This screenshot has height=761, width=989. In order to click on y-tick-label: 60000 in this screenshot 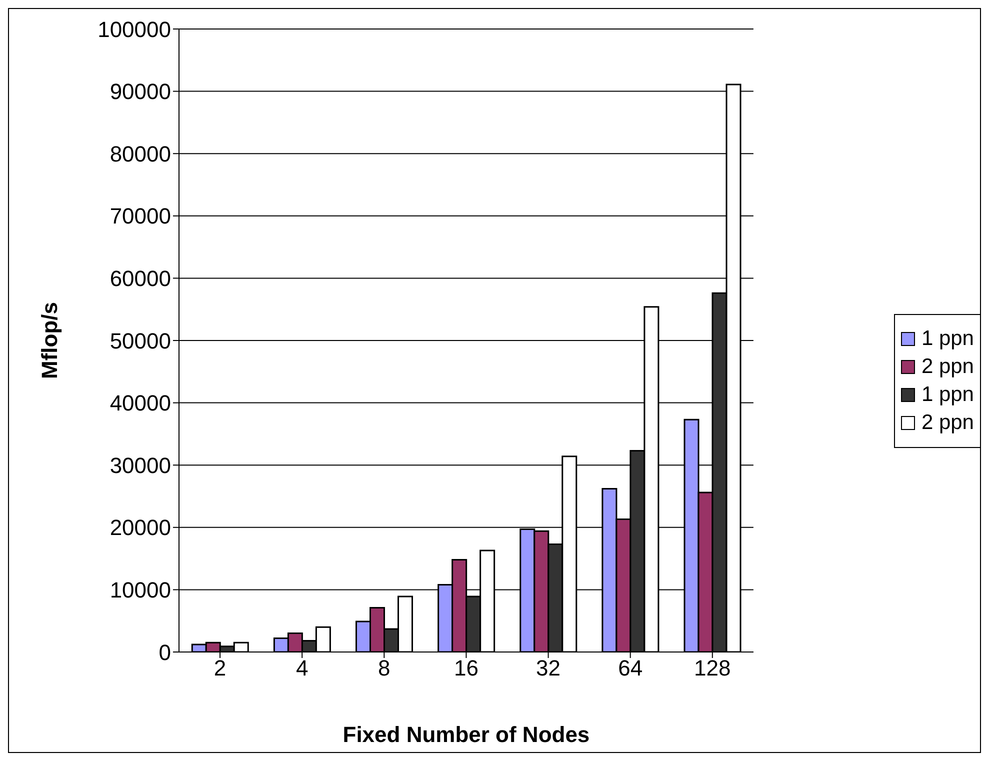, I will do `click(140, 279)`.